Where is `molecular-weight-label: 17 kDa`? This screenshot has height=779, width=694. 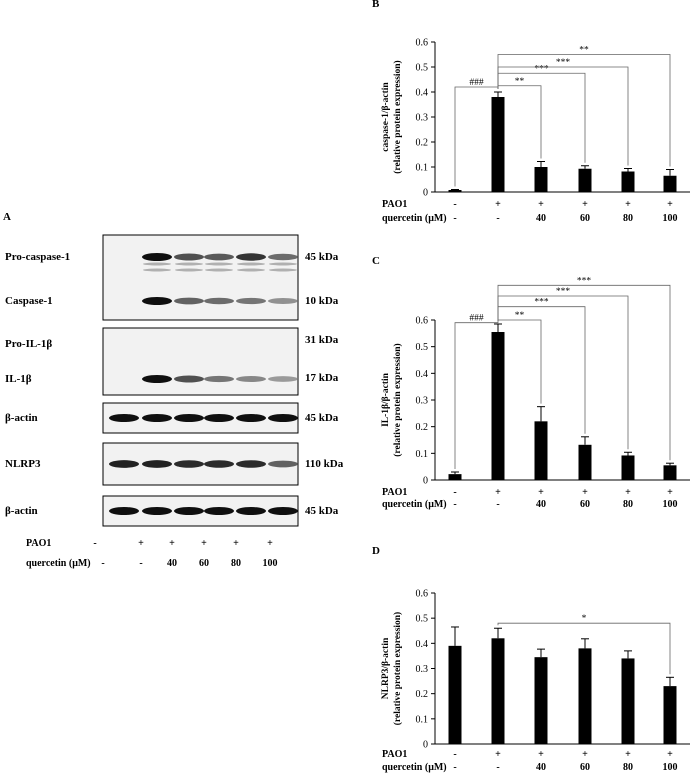 molecular-weight-label: 17 kDa is located at coordinates (322, 378).